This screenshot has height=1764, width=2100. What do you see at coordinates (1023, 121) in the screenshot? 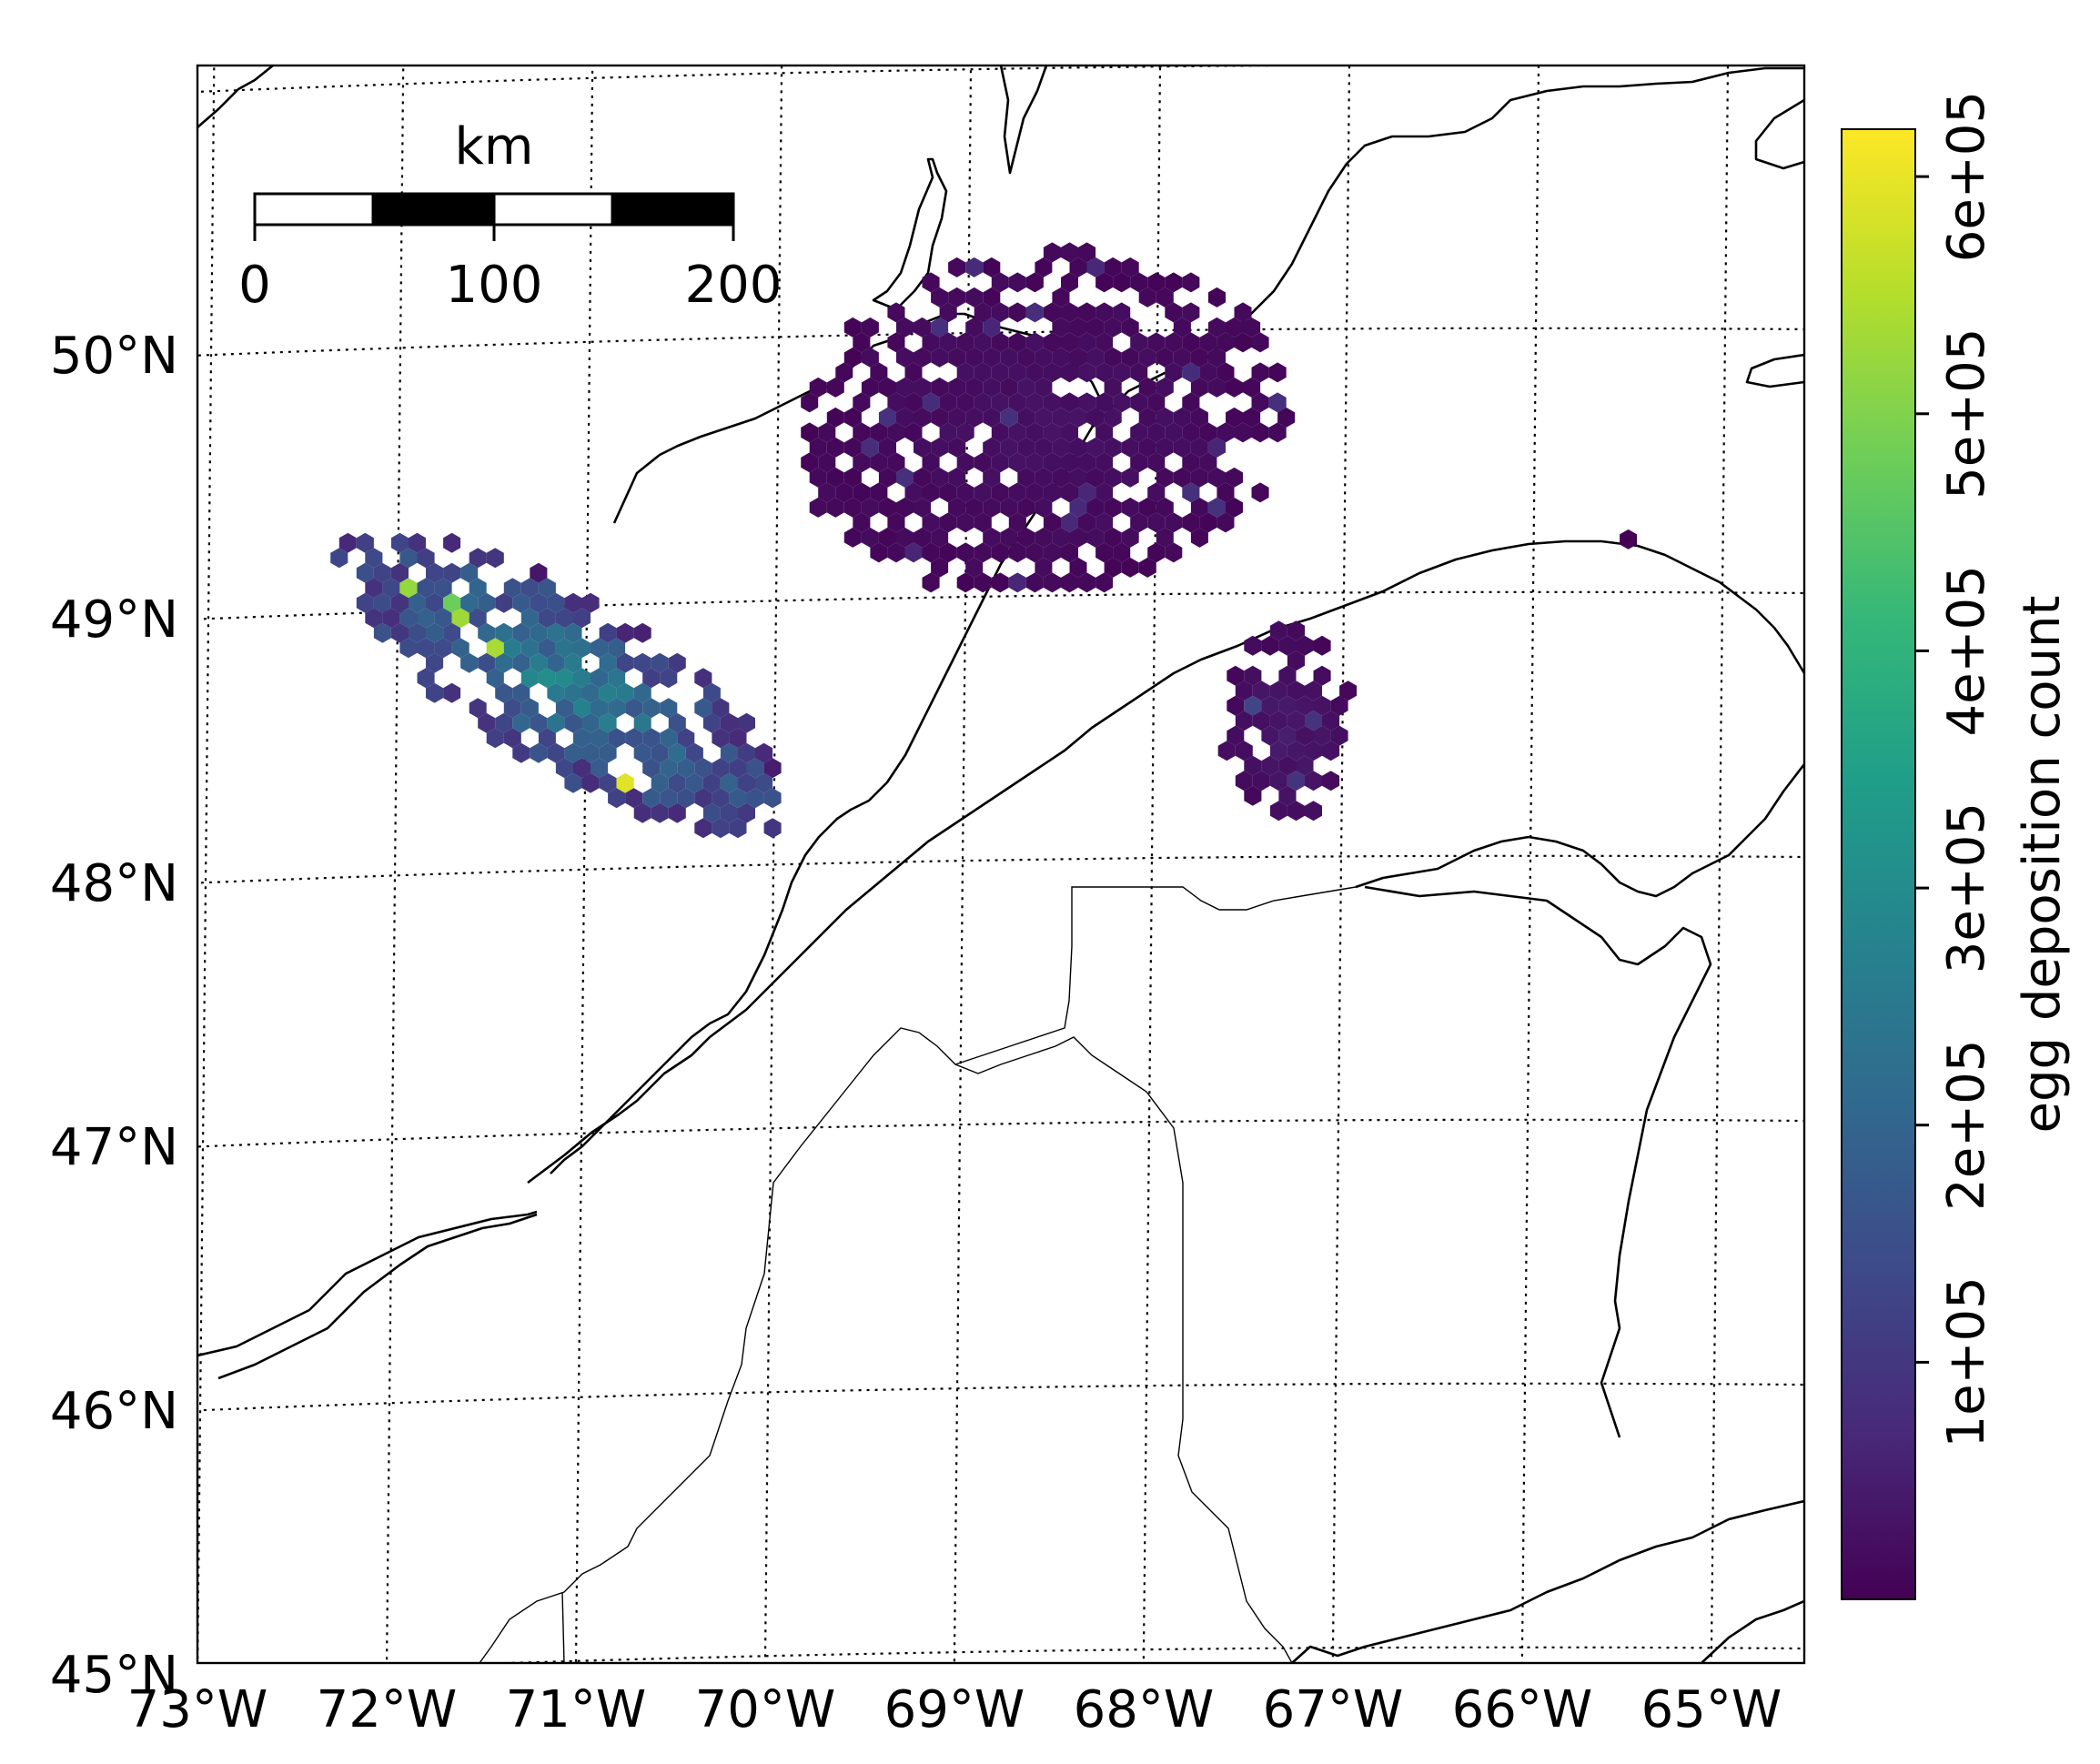
I see `coast-north-inlet` at bounding box center [1023, 121].